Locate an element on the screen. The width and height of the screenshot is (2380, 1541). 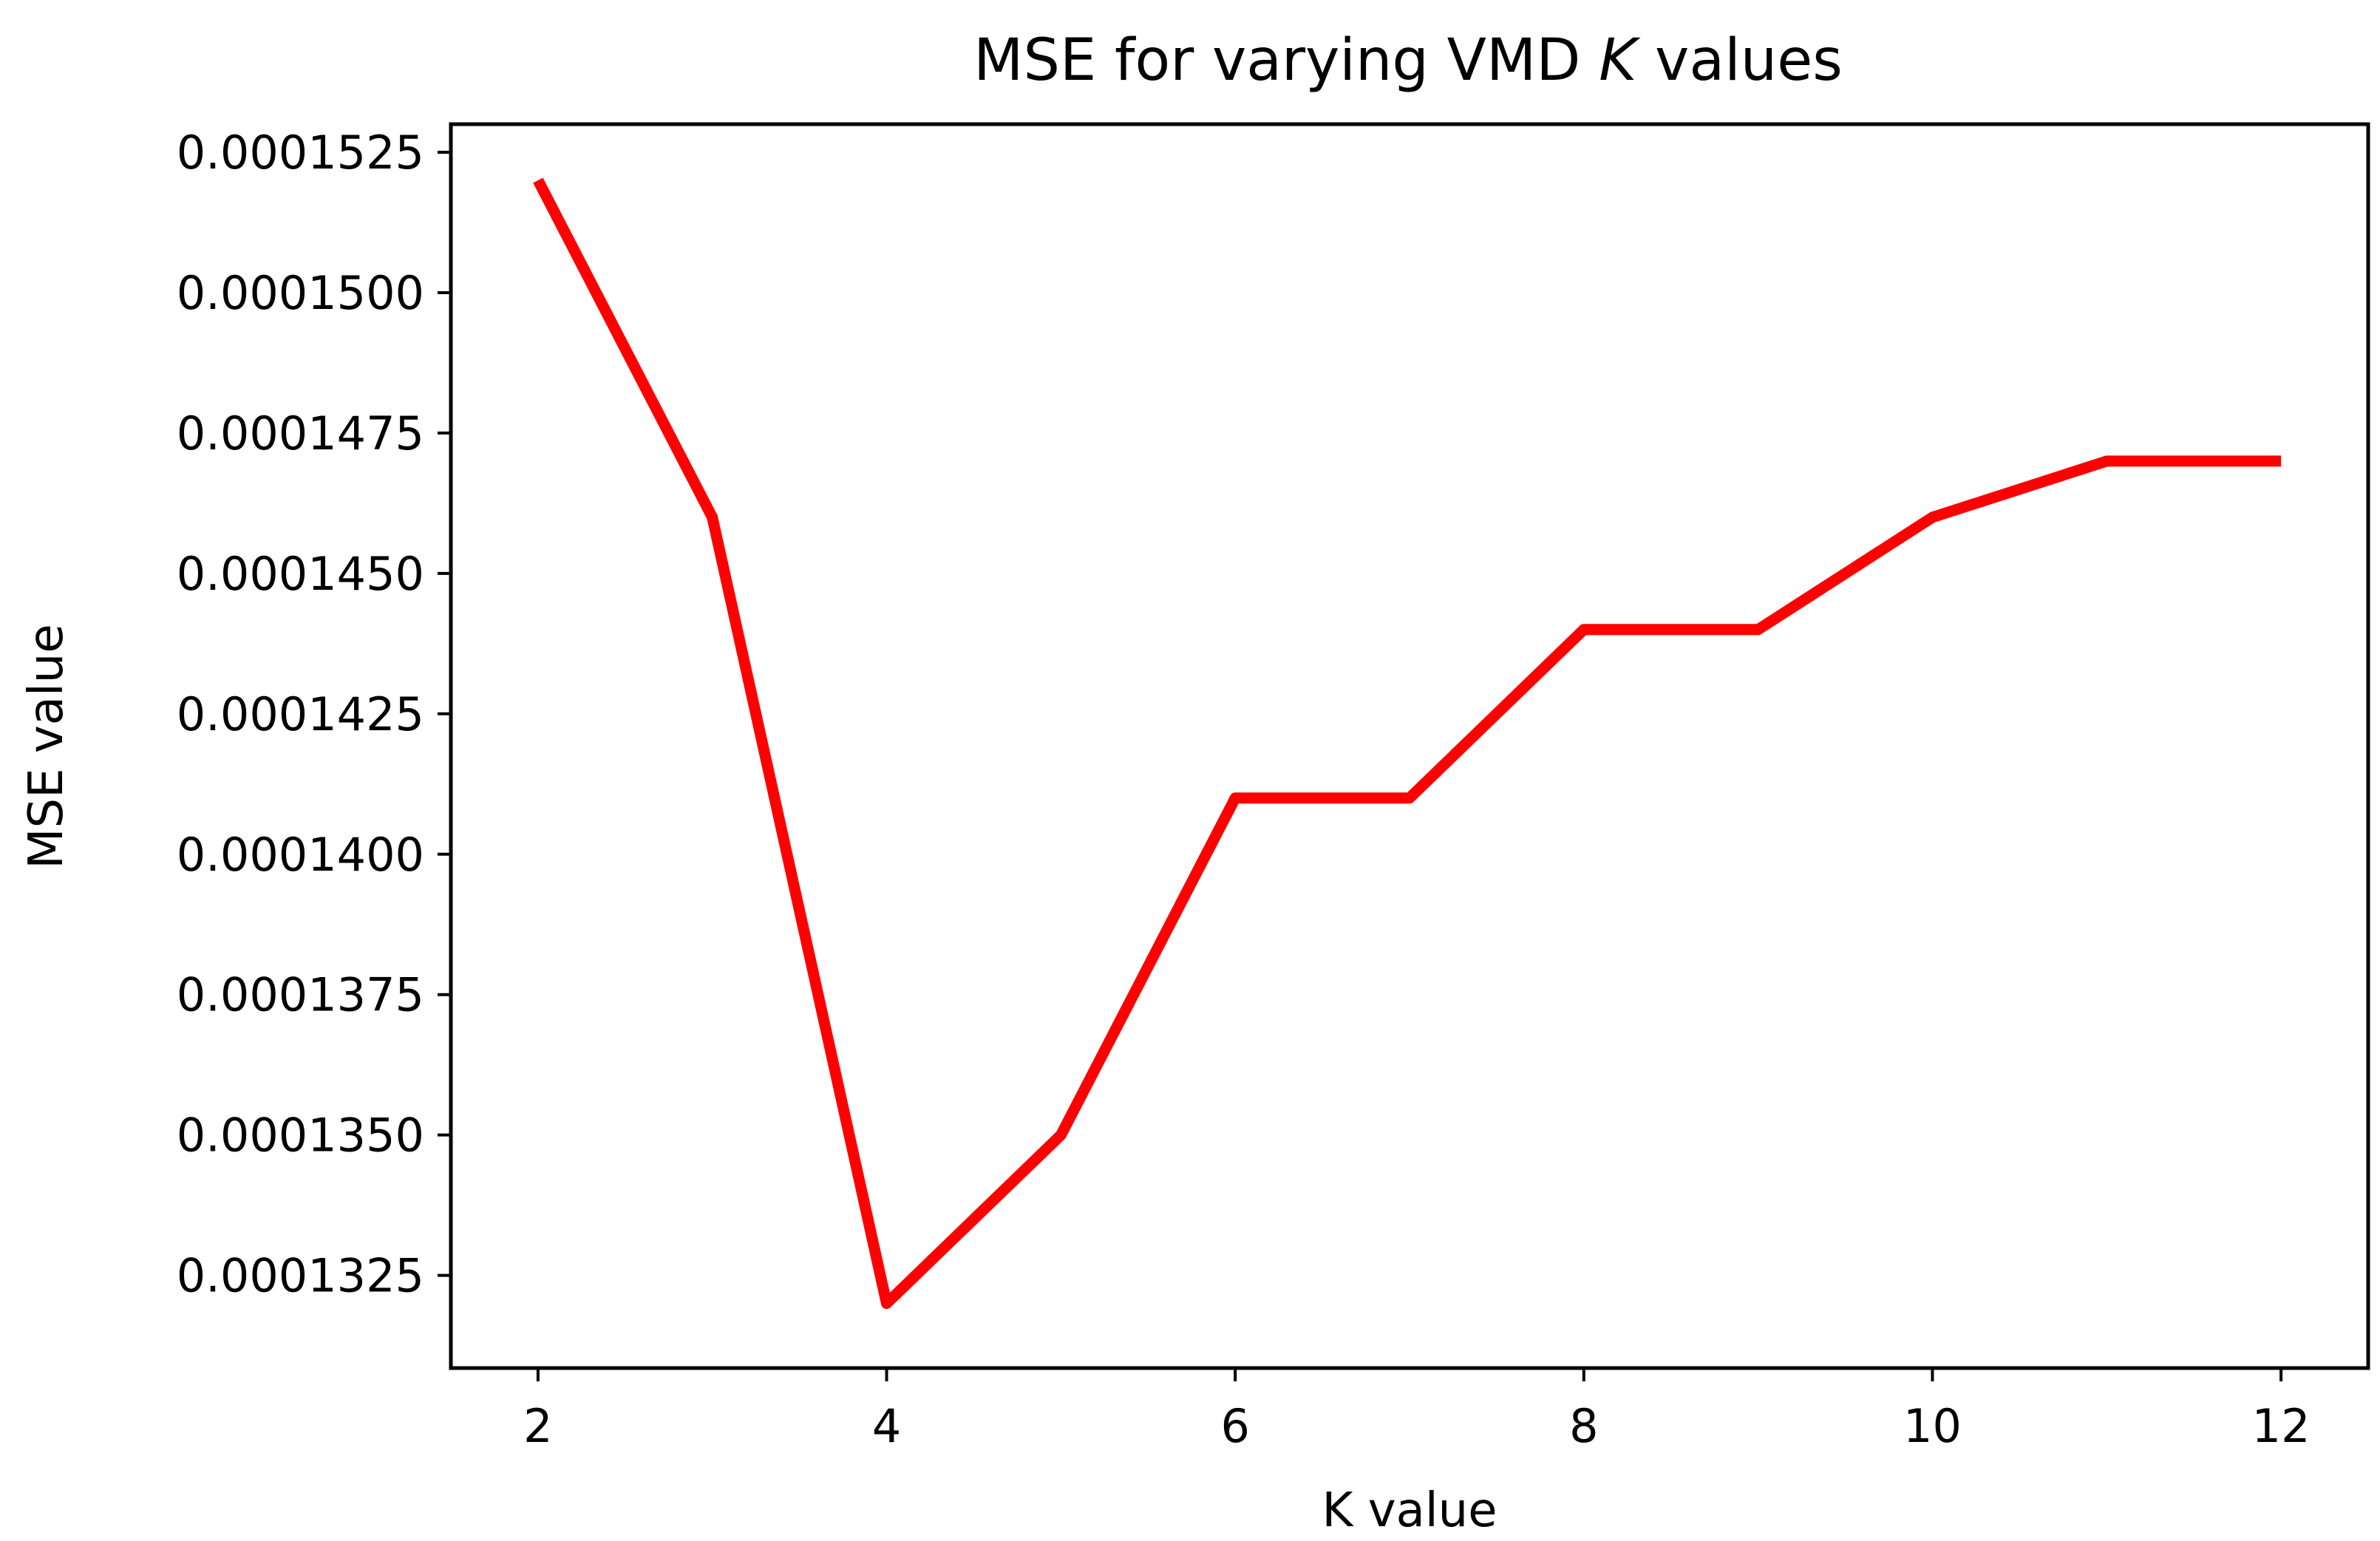
x-tick-label: 12 is located at coordinates (2281, 1426).